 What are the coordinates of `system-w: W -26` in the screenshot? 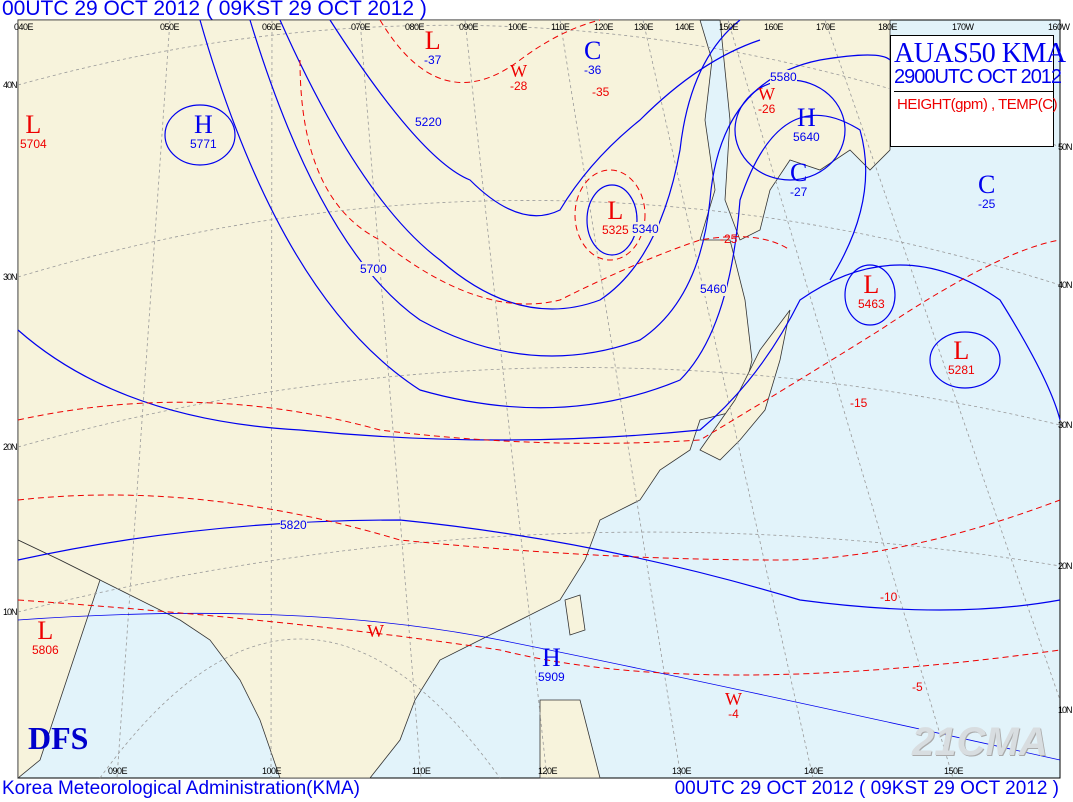 It's located at (766, 100).